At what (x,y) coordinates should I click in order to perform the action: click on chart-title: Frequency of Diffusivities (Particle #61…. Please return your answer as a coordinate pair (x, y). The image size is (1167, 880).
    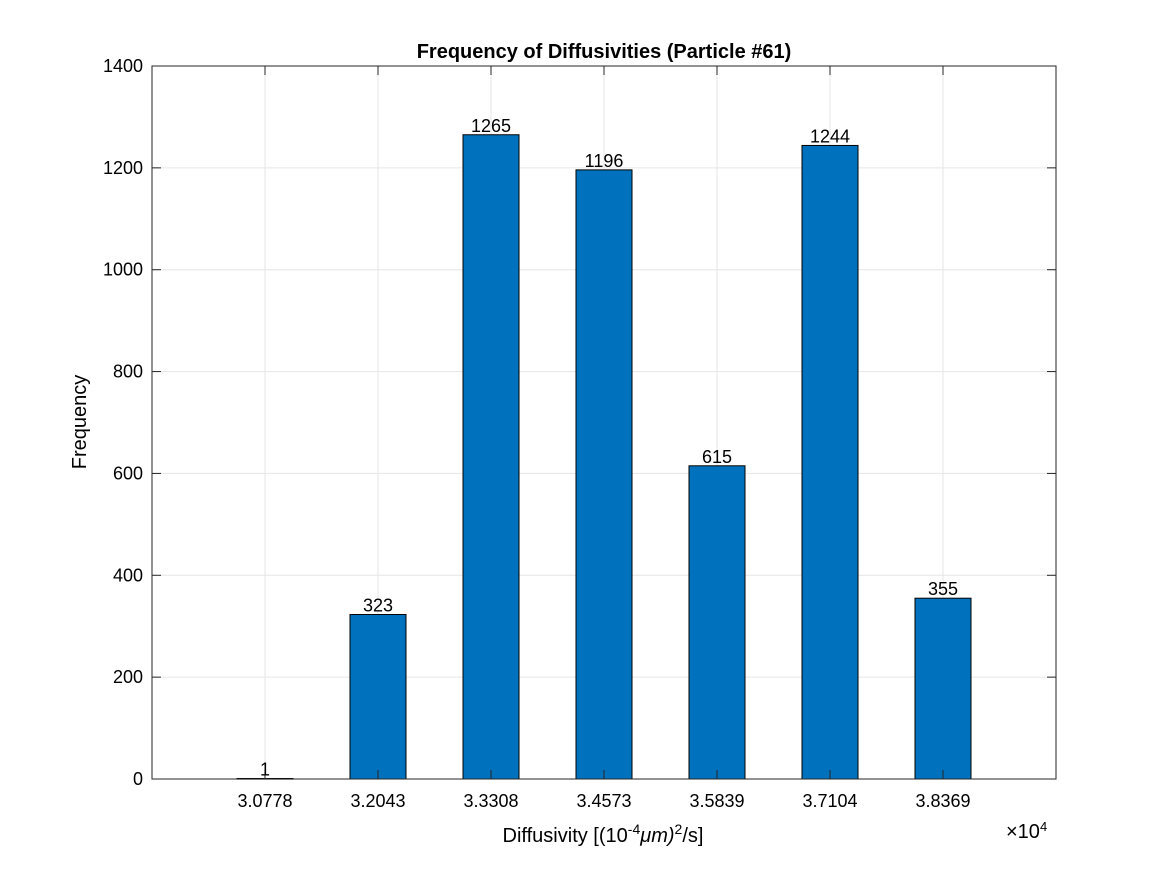
    Looking at the image, I should click on (604, 52).